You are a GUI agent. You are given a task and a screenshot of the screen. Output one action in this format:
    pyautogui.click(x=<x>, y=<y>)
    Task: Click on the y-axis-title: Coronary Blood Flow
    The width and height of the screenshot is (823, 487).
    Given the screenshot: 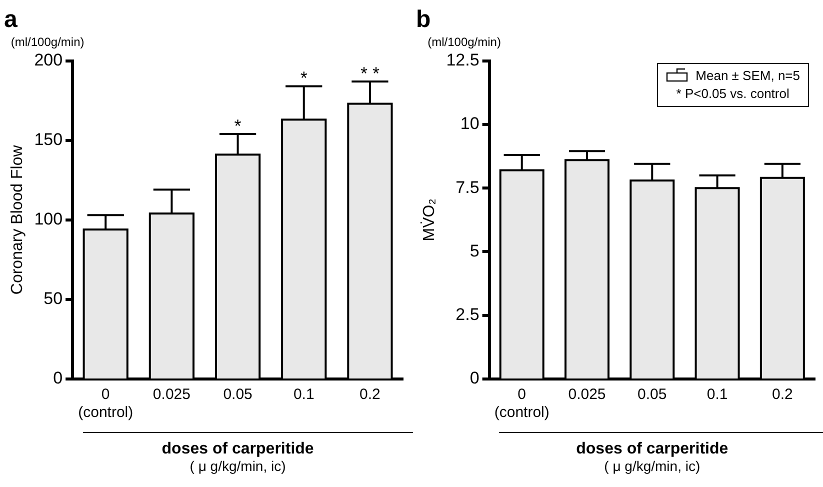 What is the action you would take?
    pyautogui.click(x=17, y=219)
    